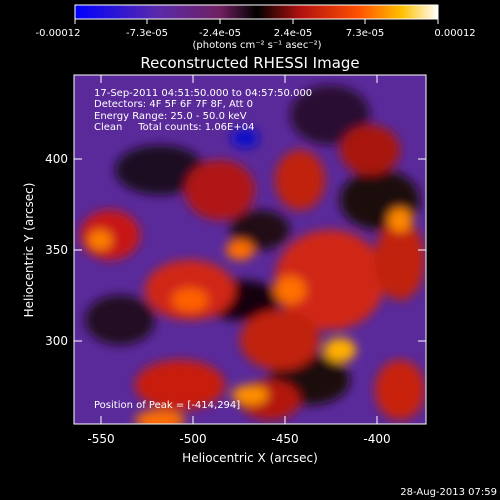  I want to click on x-tick-label: -450, so click(284, 439).